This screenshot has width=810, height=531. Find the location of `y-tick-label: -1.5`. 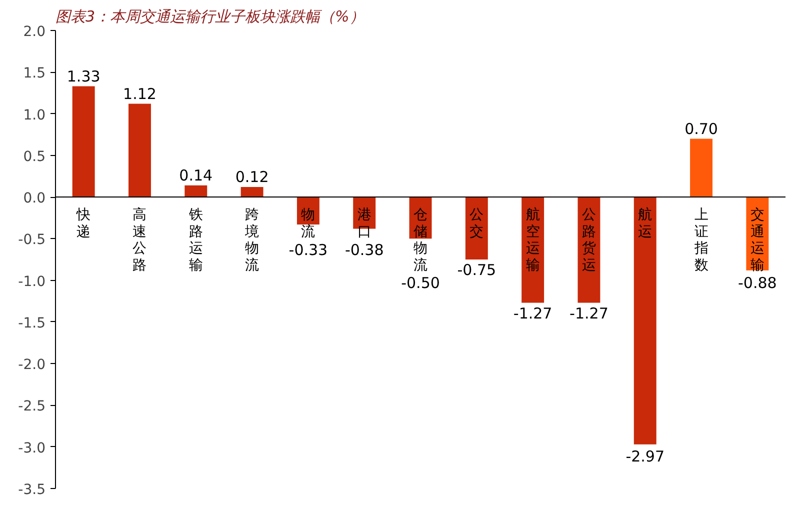

y-tick-label: -1.5 is located at coordinates (32, 323).